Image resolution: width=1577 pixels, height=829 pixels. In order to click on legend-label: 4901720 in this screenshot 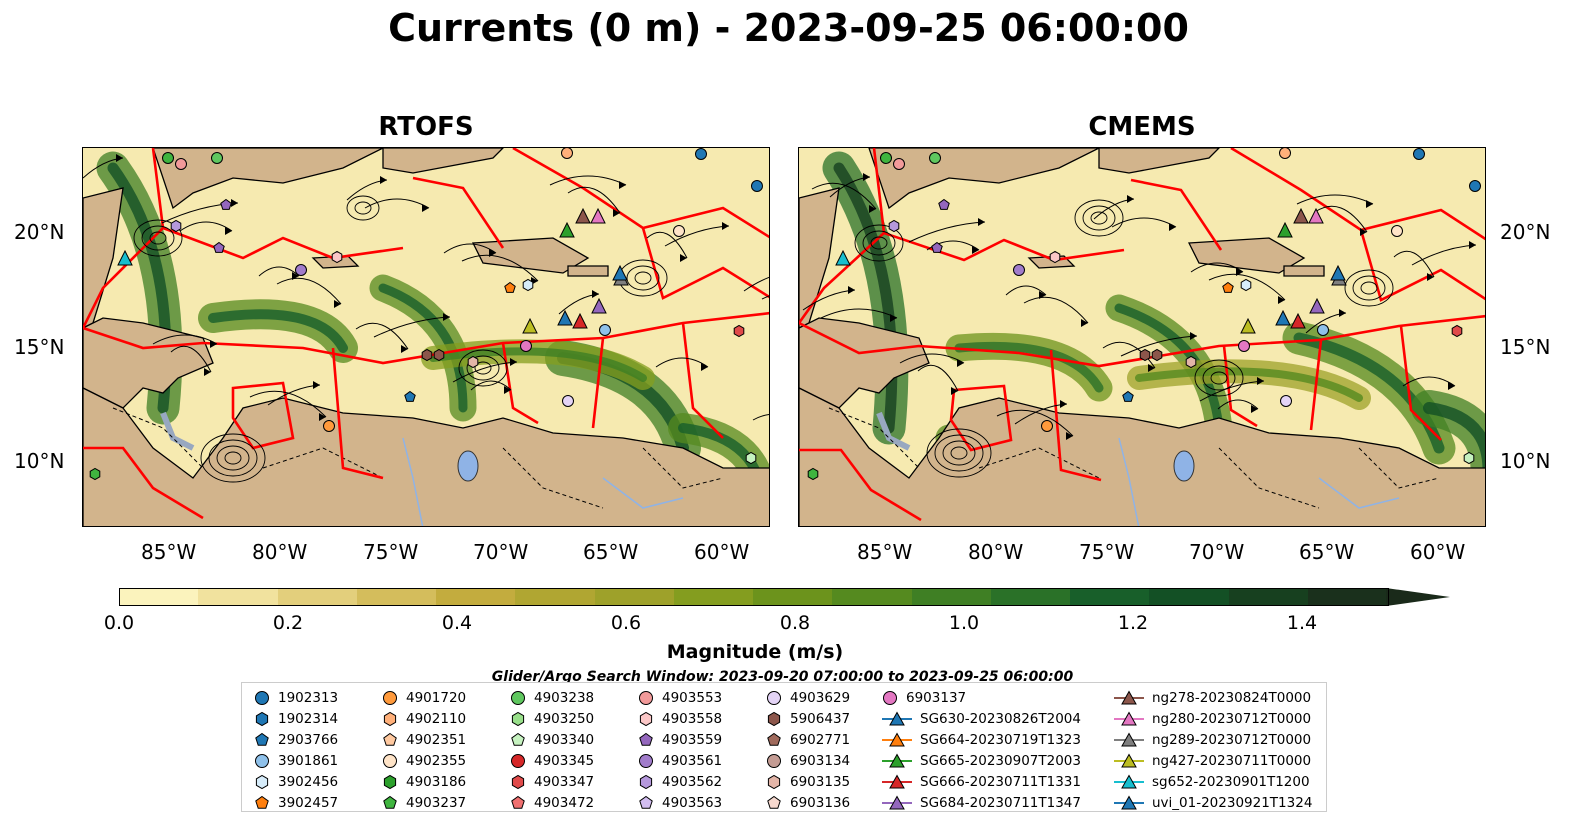, I will do `click(436, 697)`.